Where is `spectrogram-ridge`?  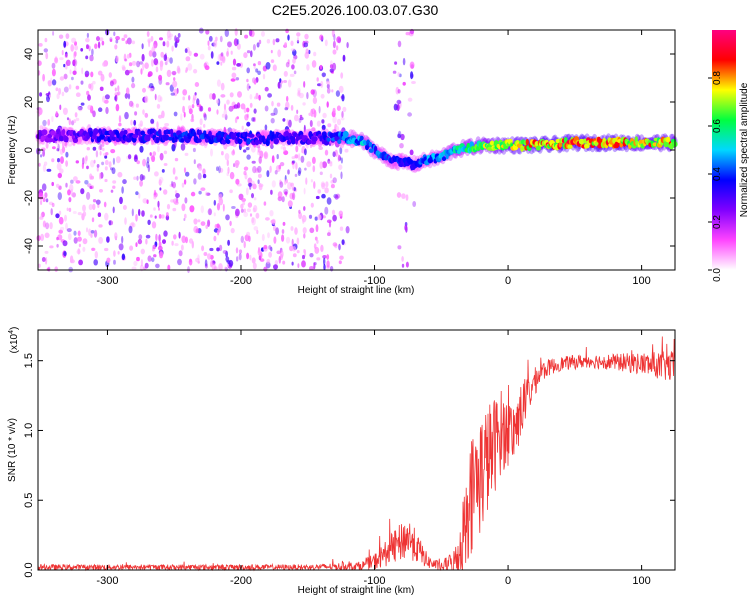
spectrogram-ridge is located at coordinates (356, 149).